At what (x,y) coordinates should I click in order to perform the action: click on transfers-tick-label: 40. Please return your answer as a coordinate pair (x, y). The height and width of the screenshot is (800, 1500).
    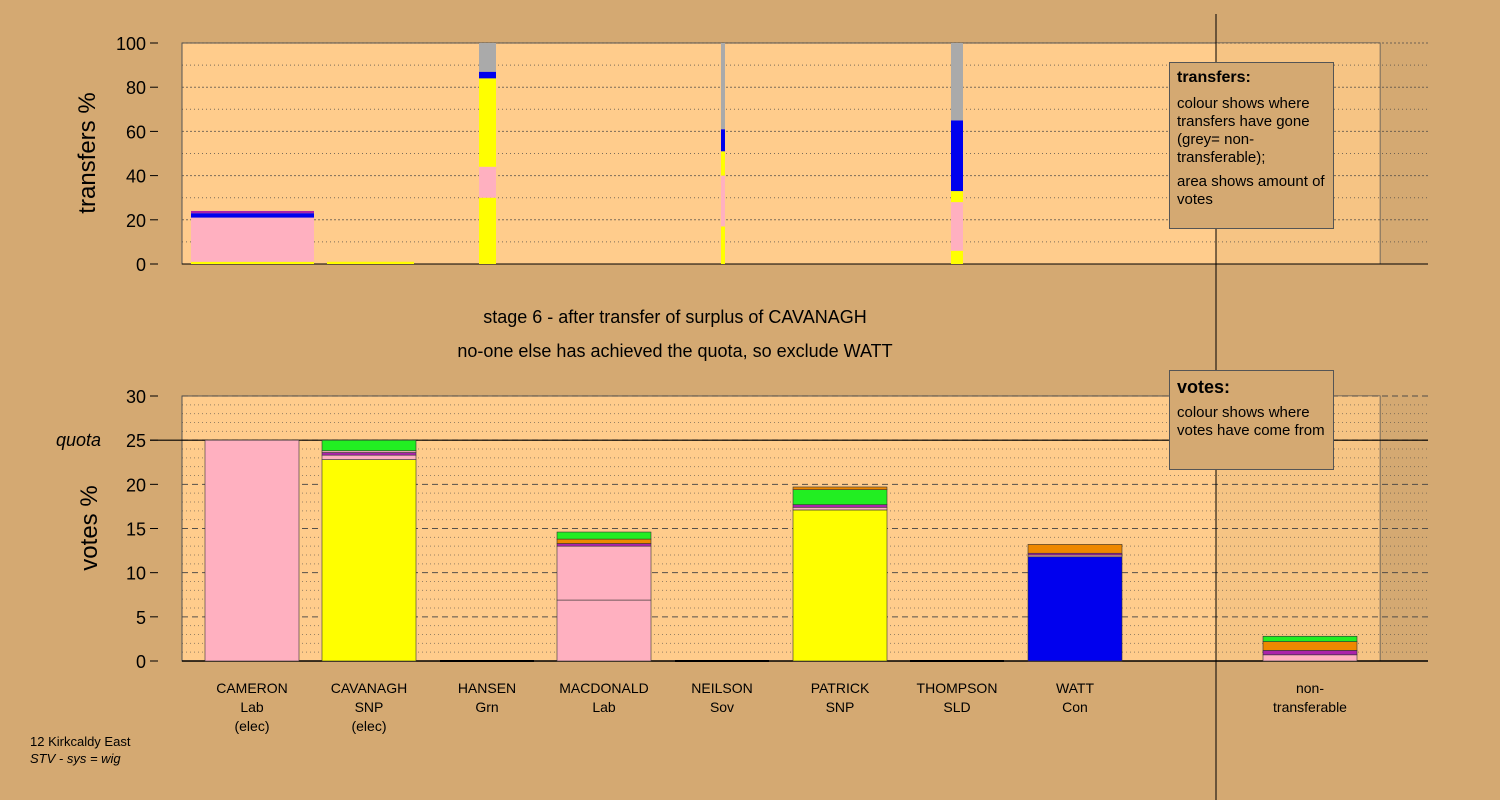
    Looking at the image, I should click on (136, 177).